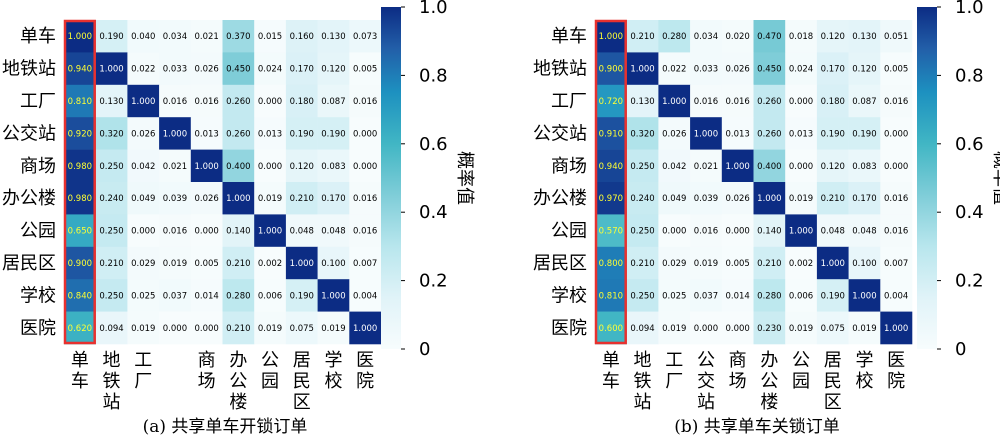  Describe the element at coordinates (832, 101) in the screenshot. I see `cell-r2-c7` at that location.